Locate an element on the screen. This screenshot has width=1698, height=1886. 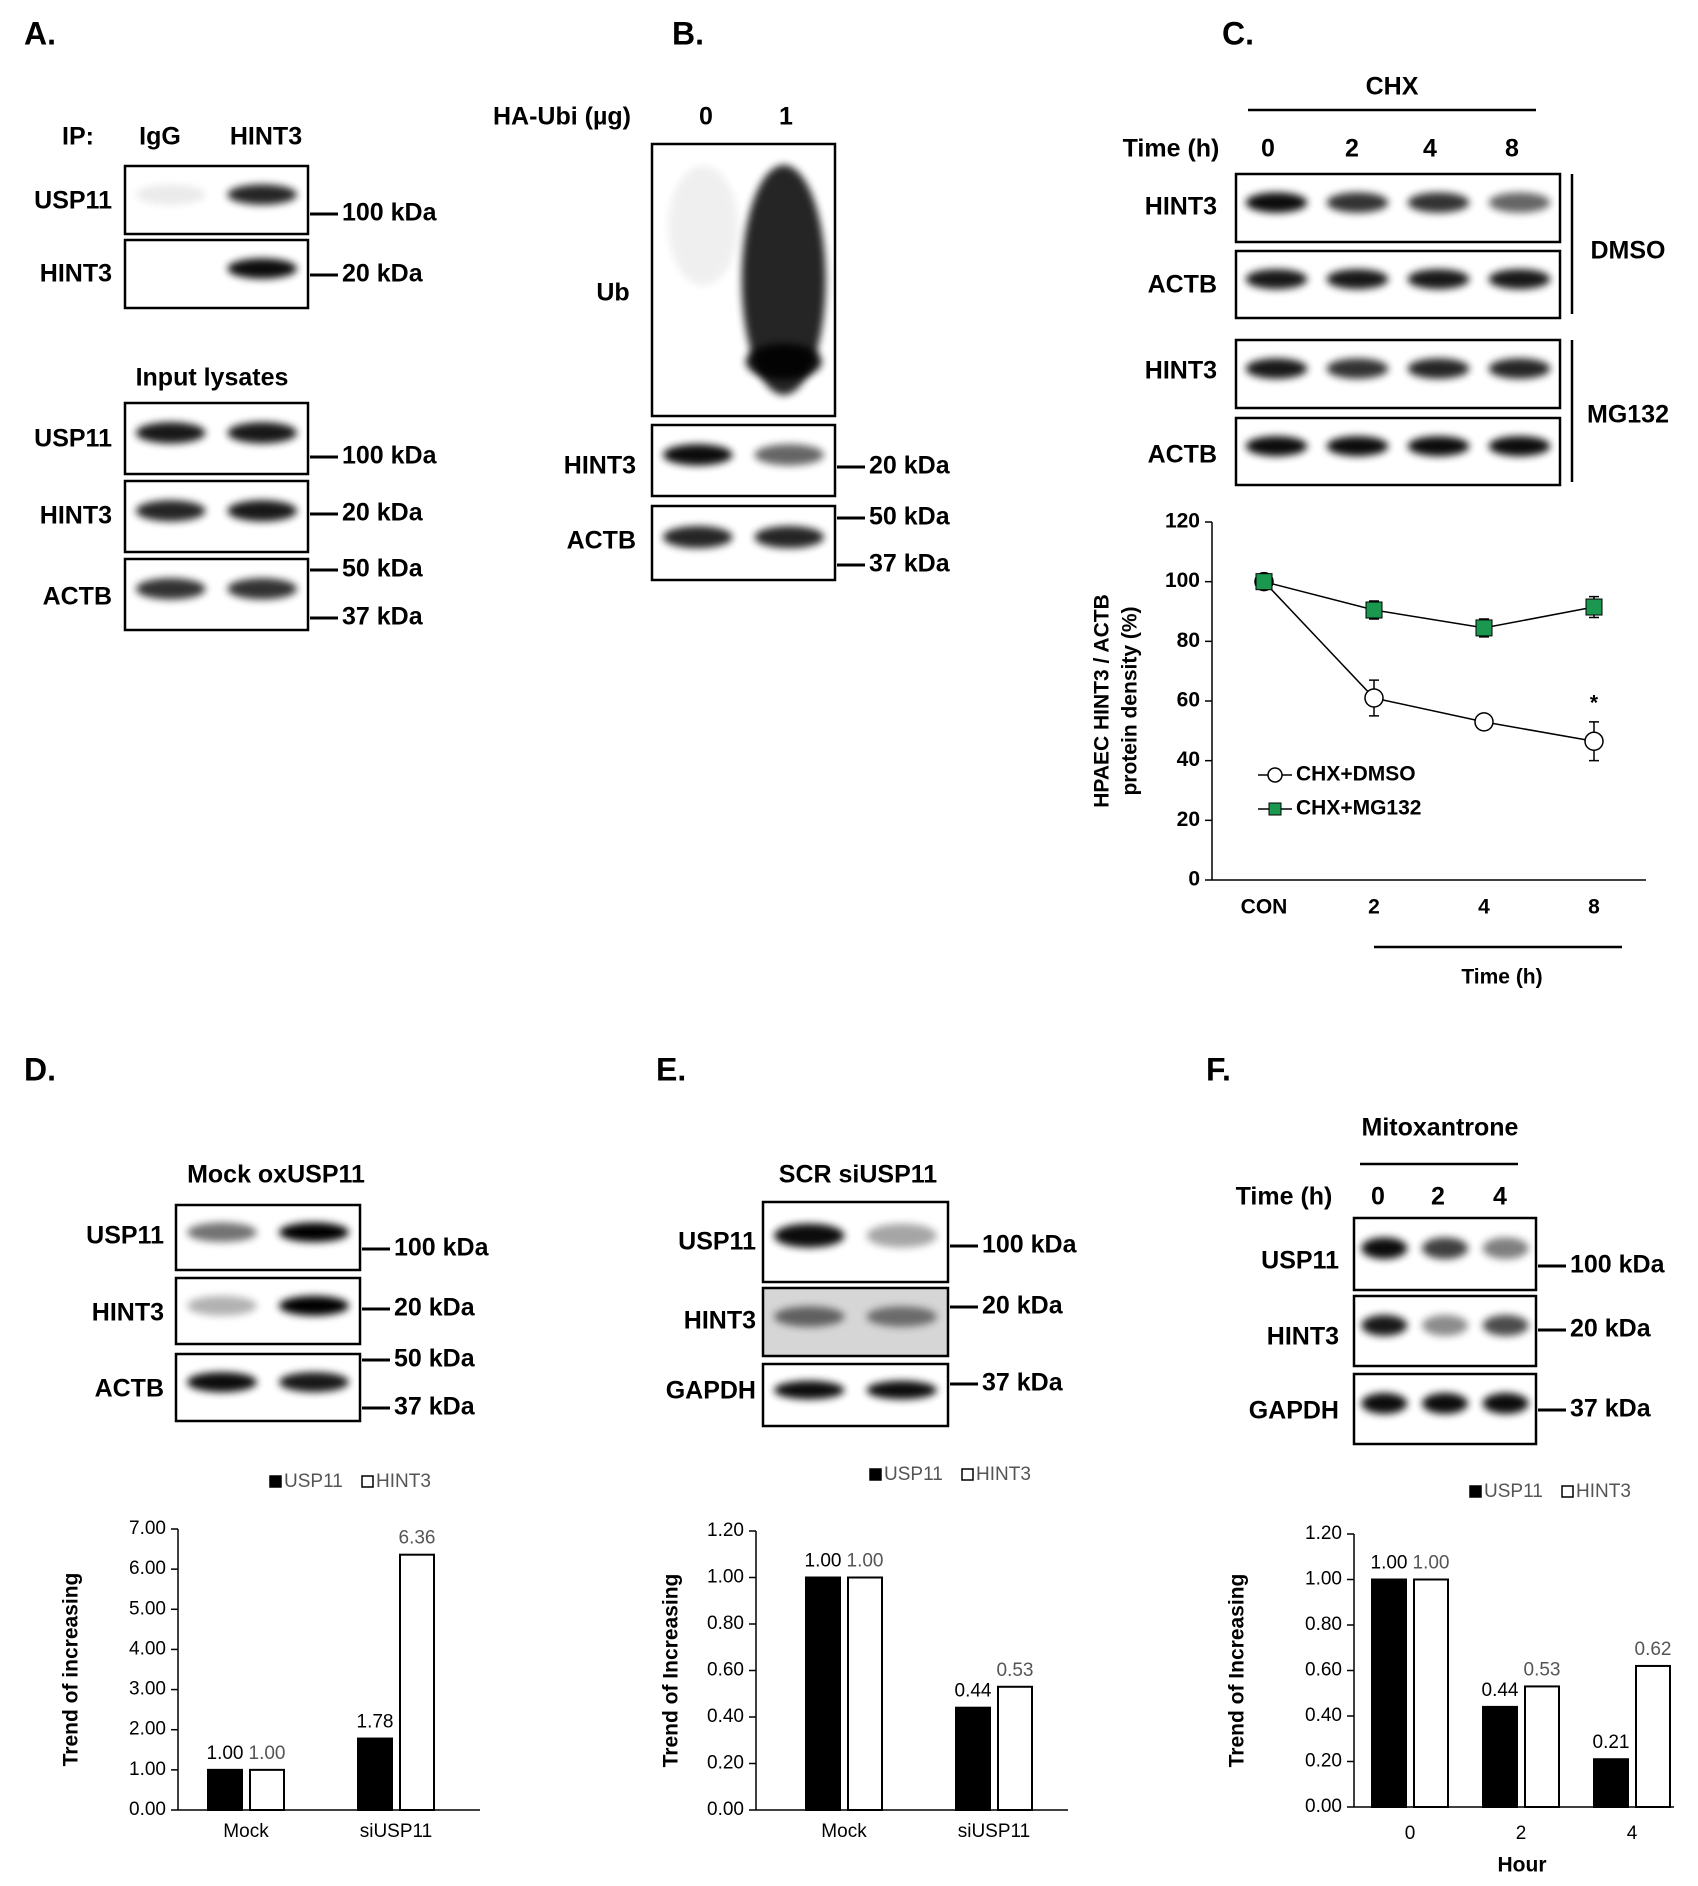
y-tick-label: 100 is located at coordinates (1182, 580).